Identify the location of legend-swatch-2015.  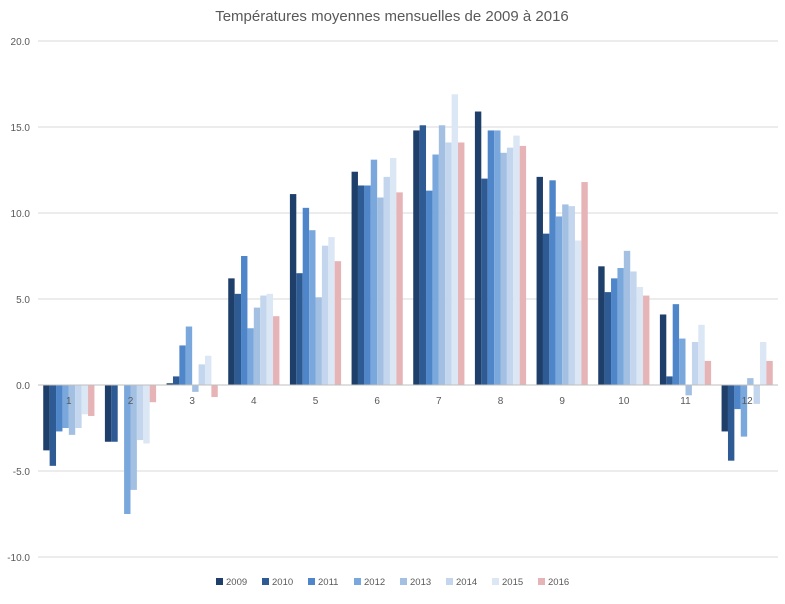
(495, 581).